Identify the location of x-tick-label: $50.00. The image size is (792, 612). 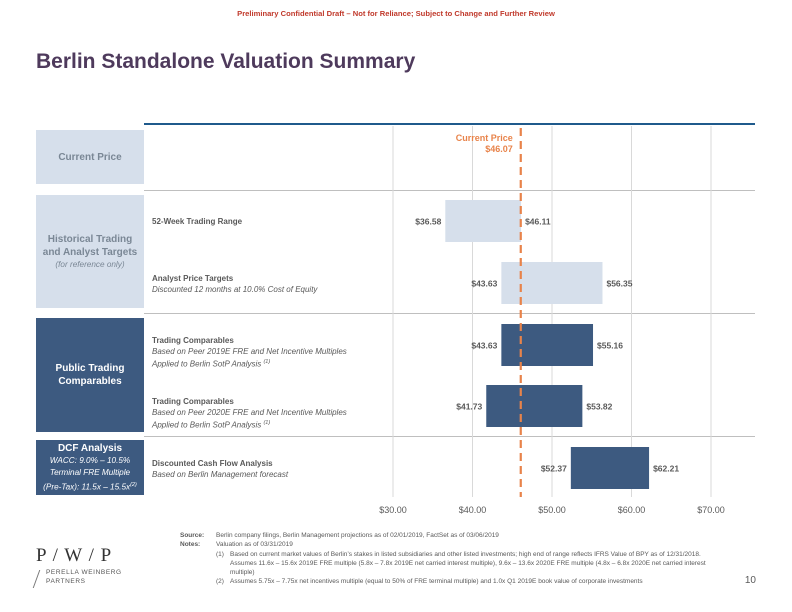
(552, 510).